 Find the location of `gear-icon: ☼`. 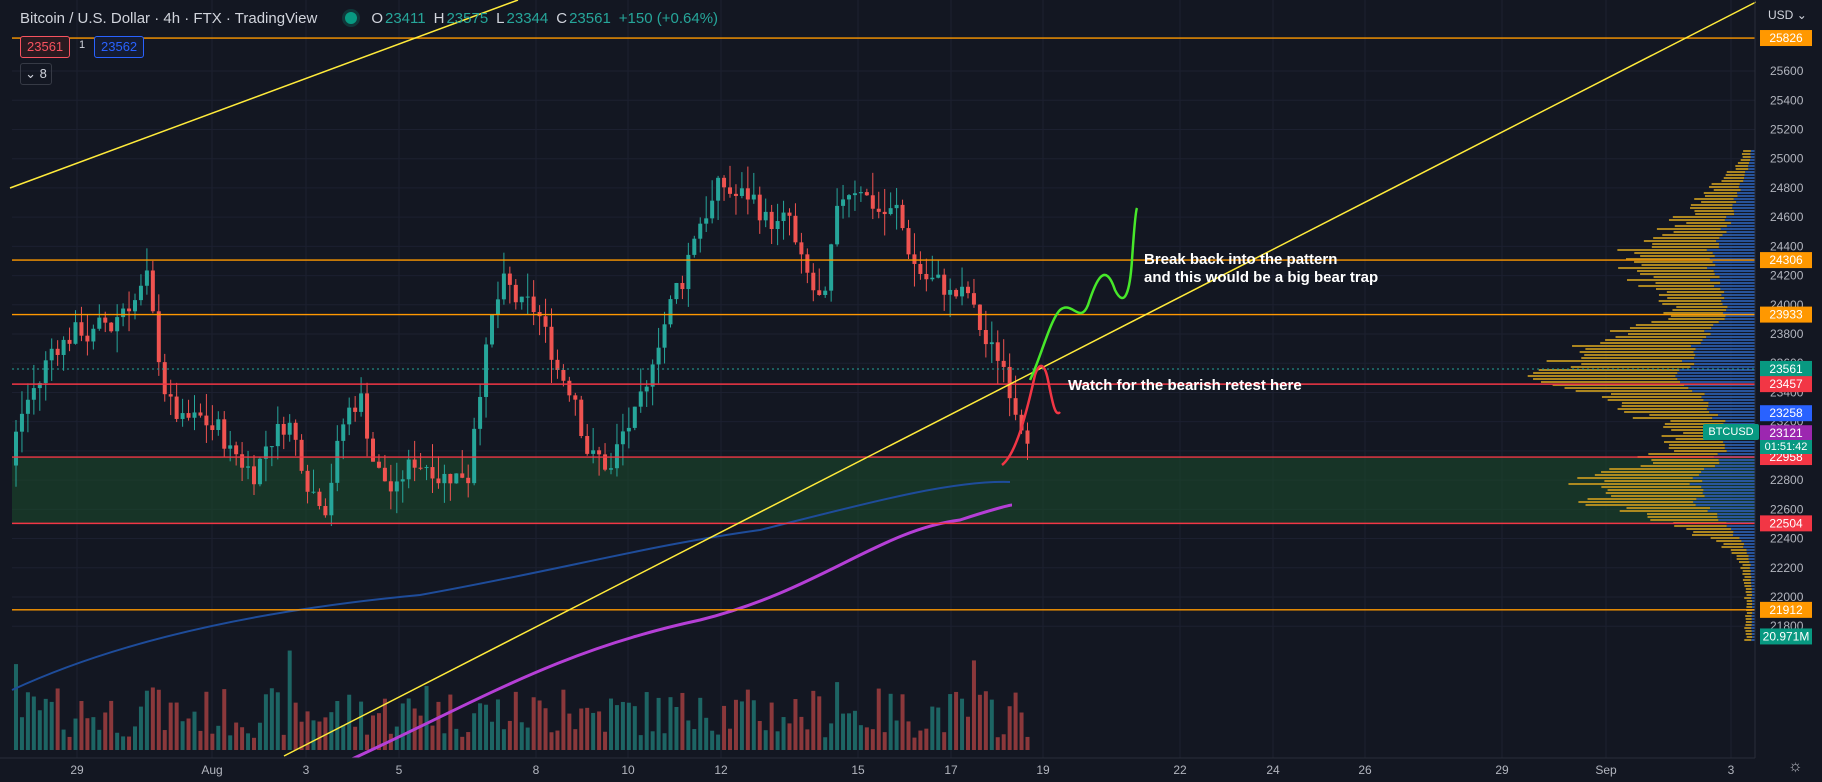

gear-icon: ☼ is located at coordinates (1795, 766).